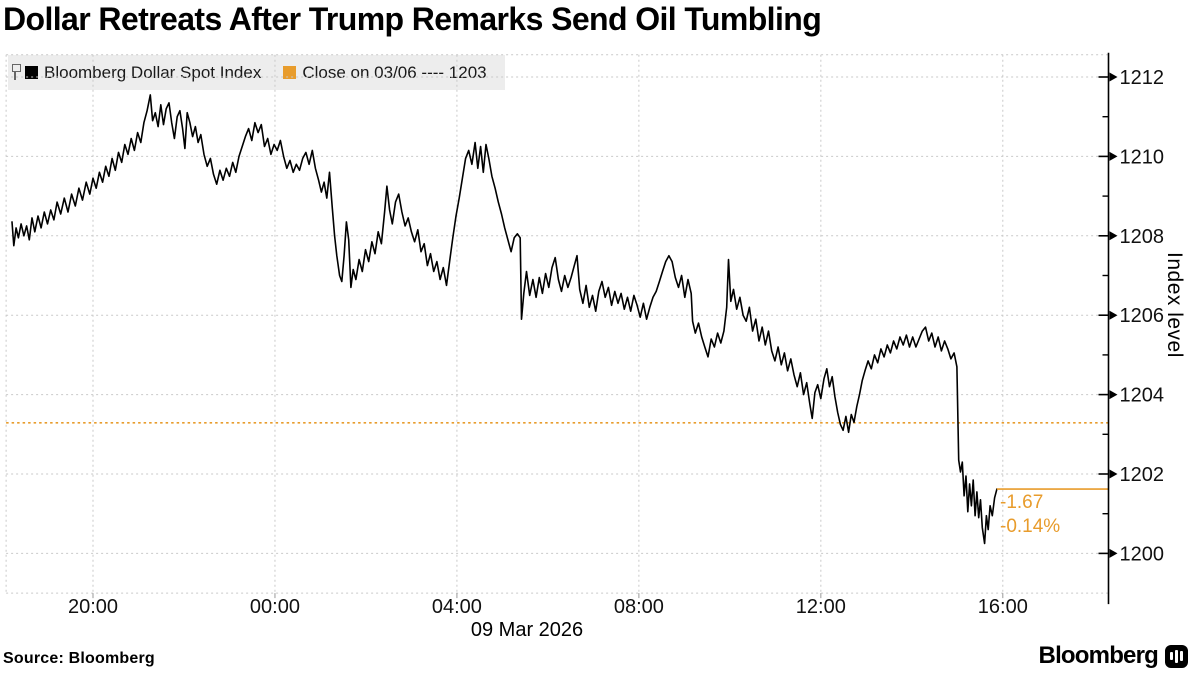 The image size is (1200, 675). What do you see at coordinates (821, 607) in the screenshot?
I see `x-tick-label: 12:00` at bounding box center [821, 607].